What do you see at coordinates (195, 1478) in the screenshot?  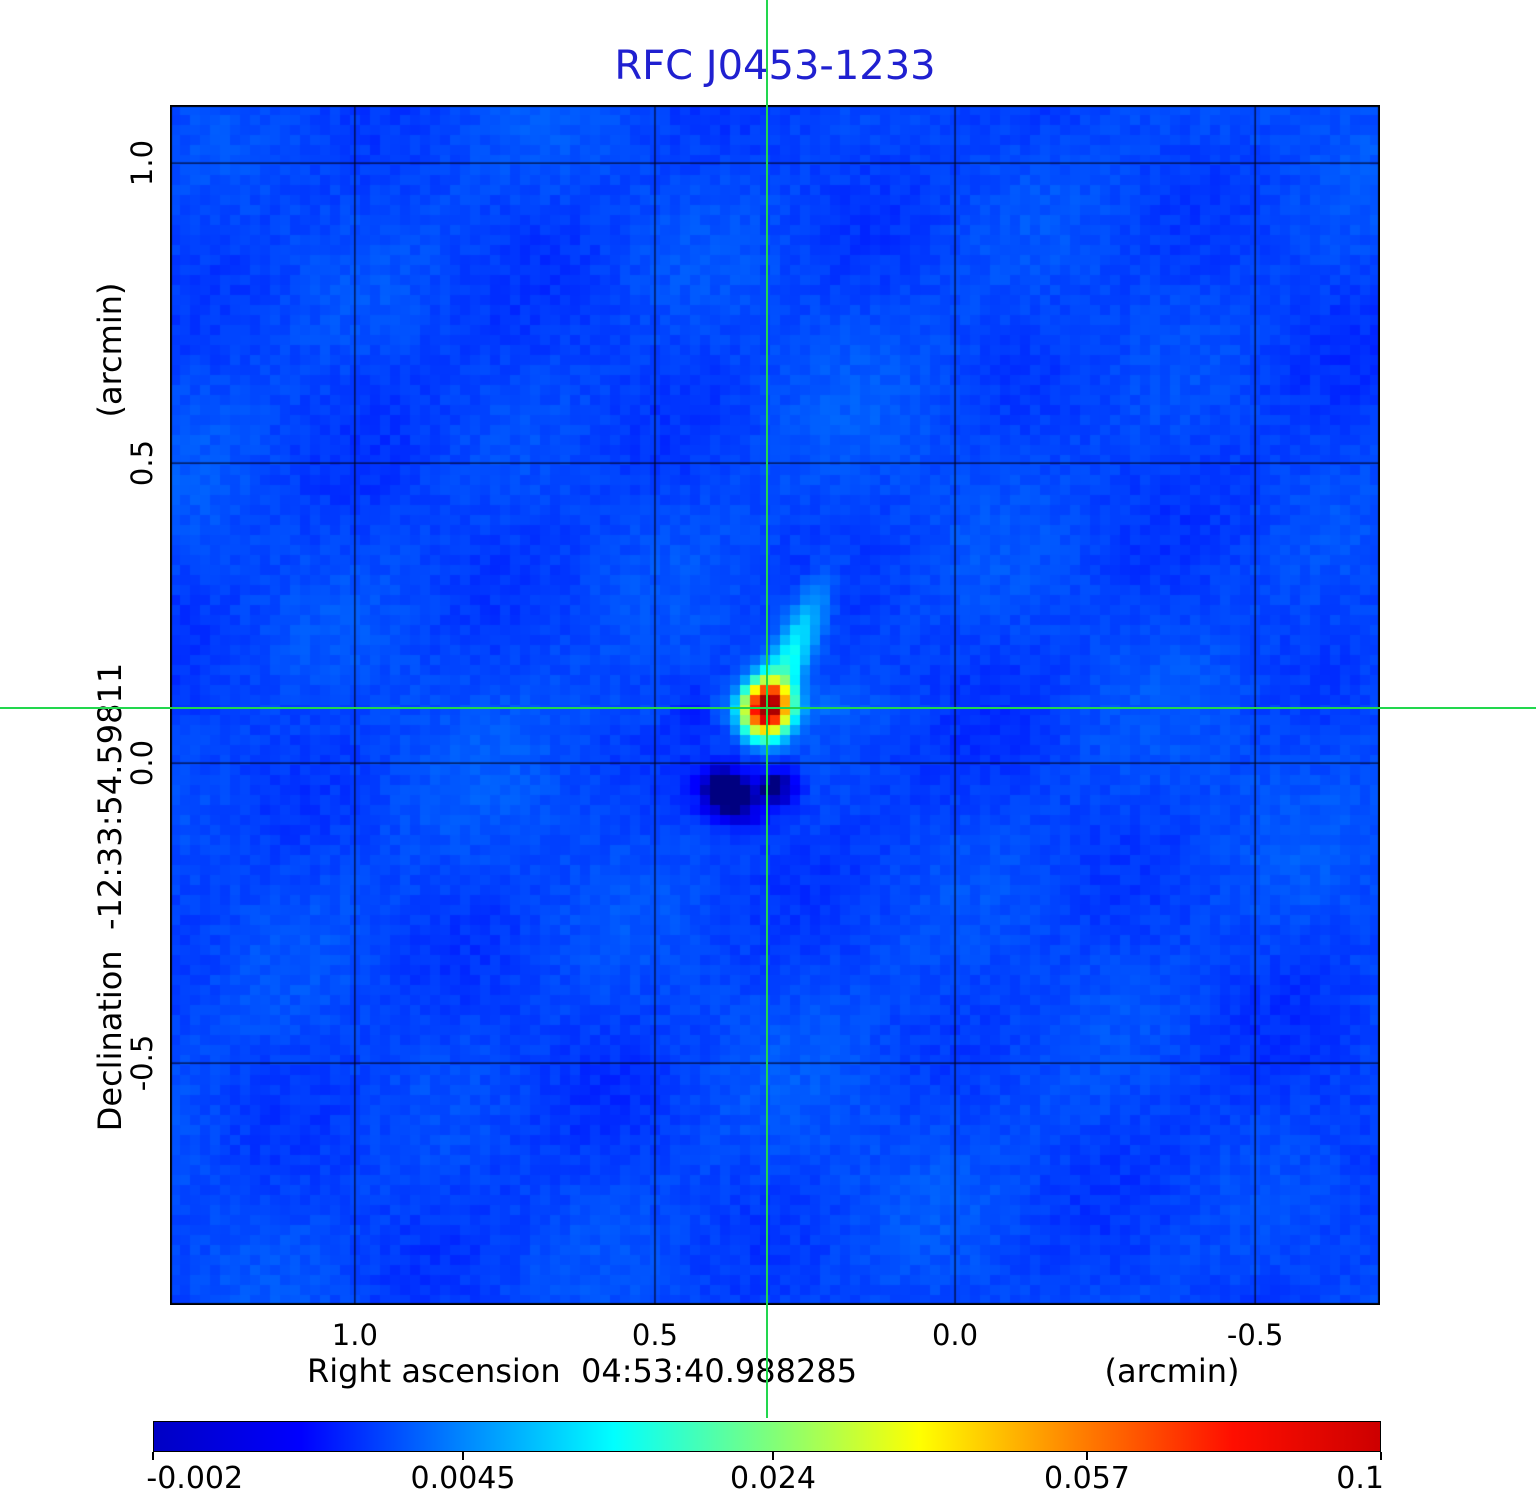 I see `colorbar-tick-label: -0.002` at bounding box center [195, 1478].